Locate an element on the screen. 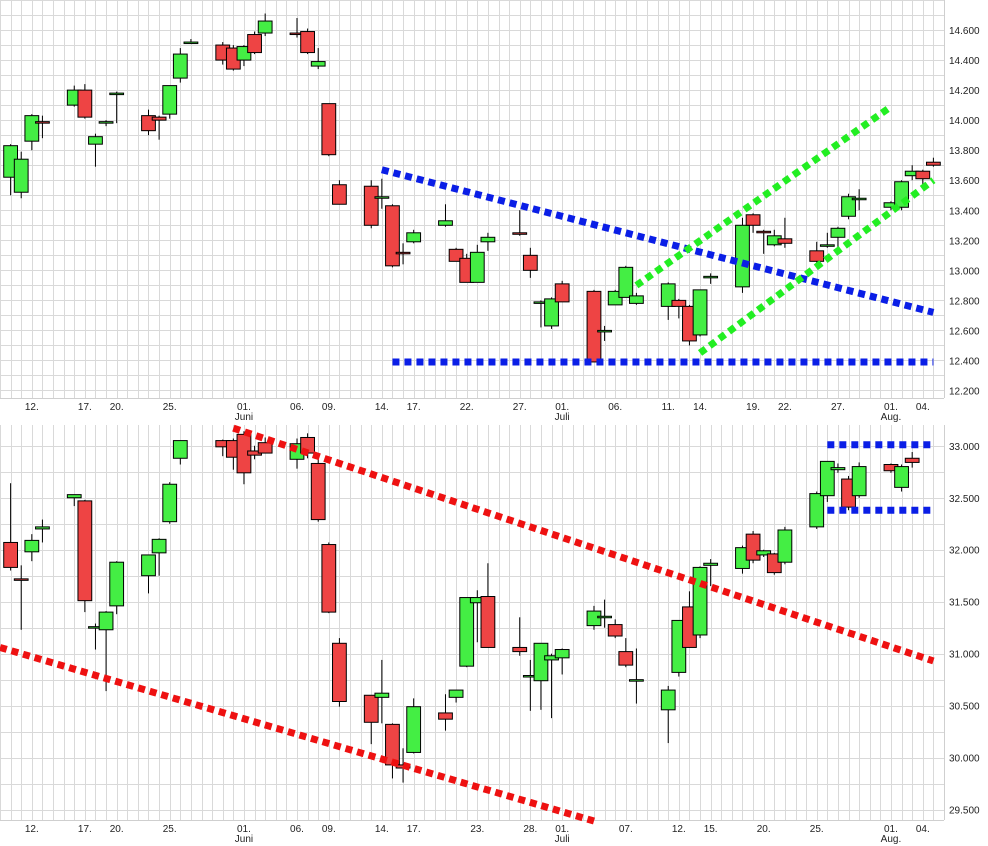 The height and width of the screenshot is (846, 988). x-tick-label: 27. is located at coordinates (520, 407).